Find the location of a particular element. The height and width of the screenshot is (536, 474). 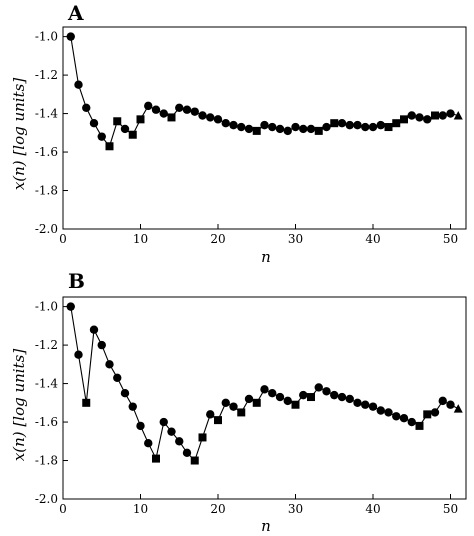

panel-b-xtick-label: 40 is located at coordinates (372, 509).